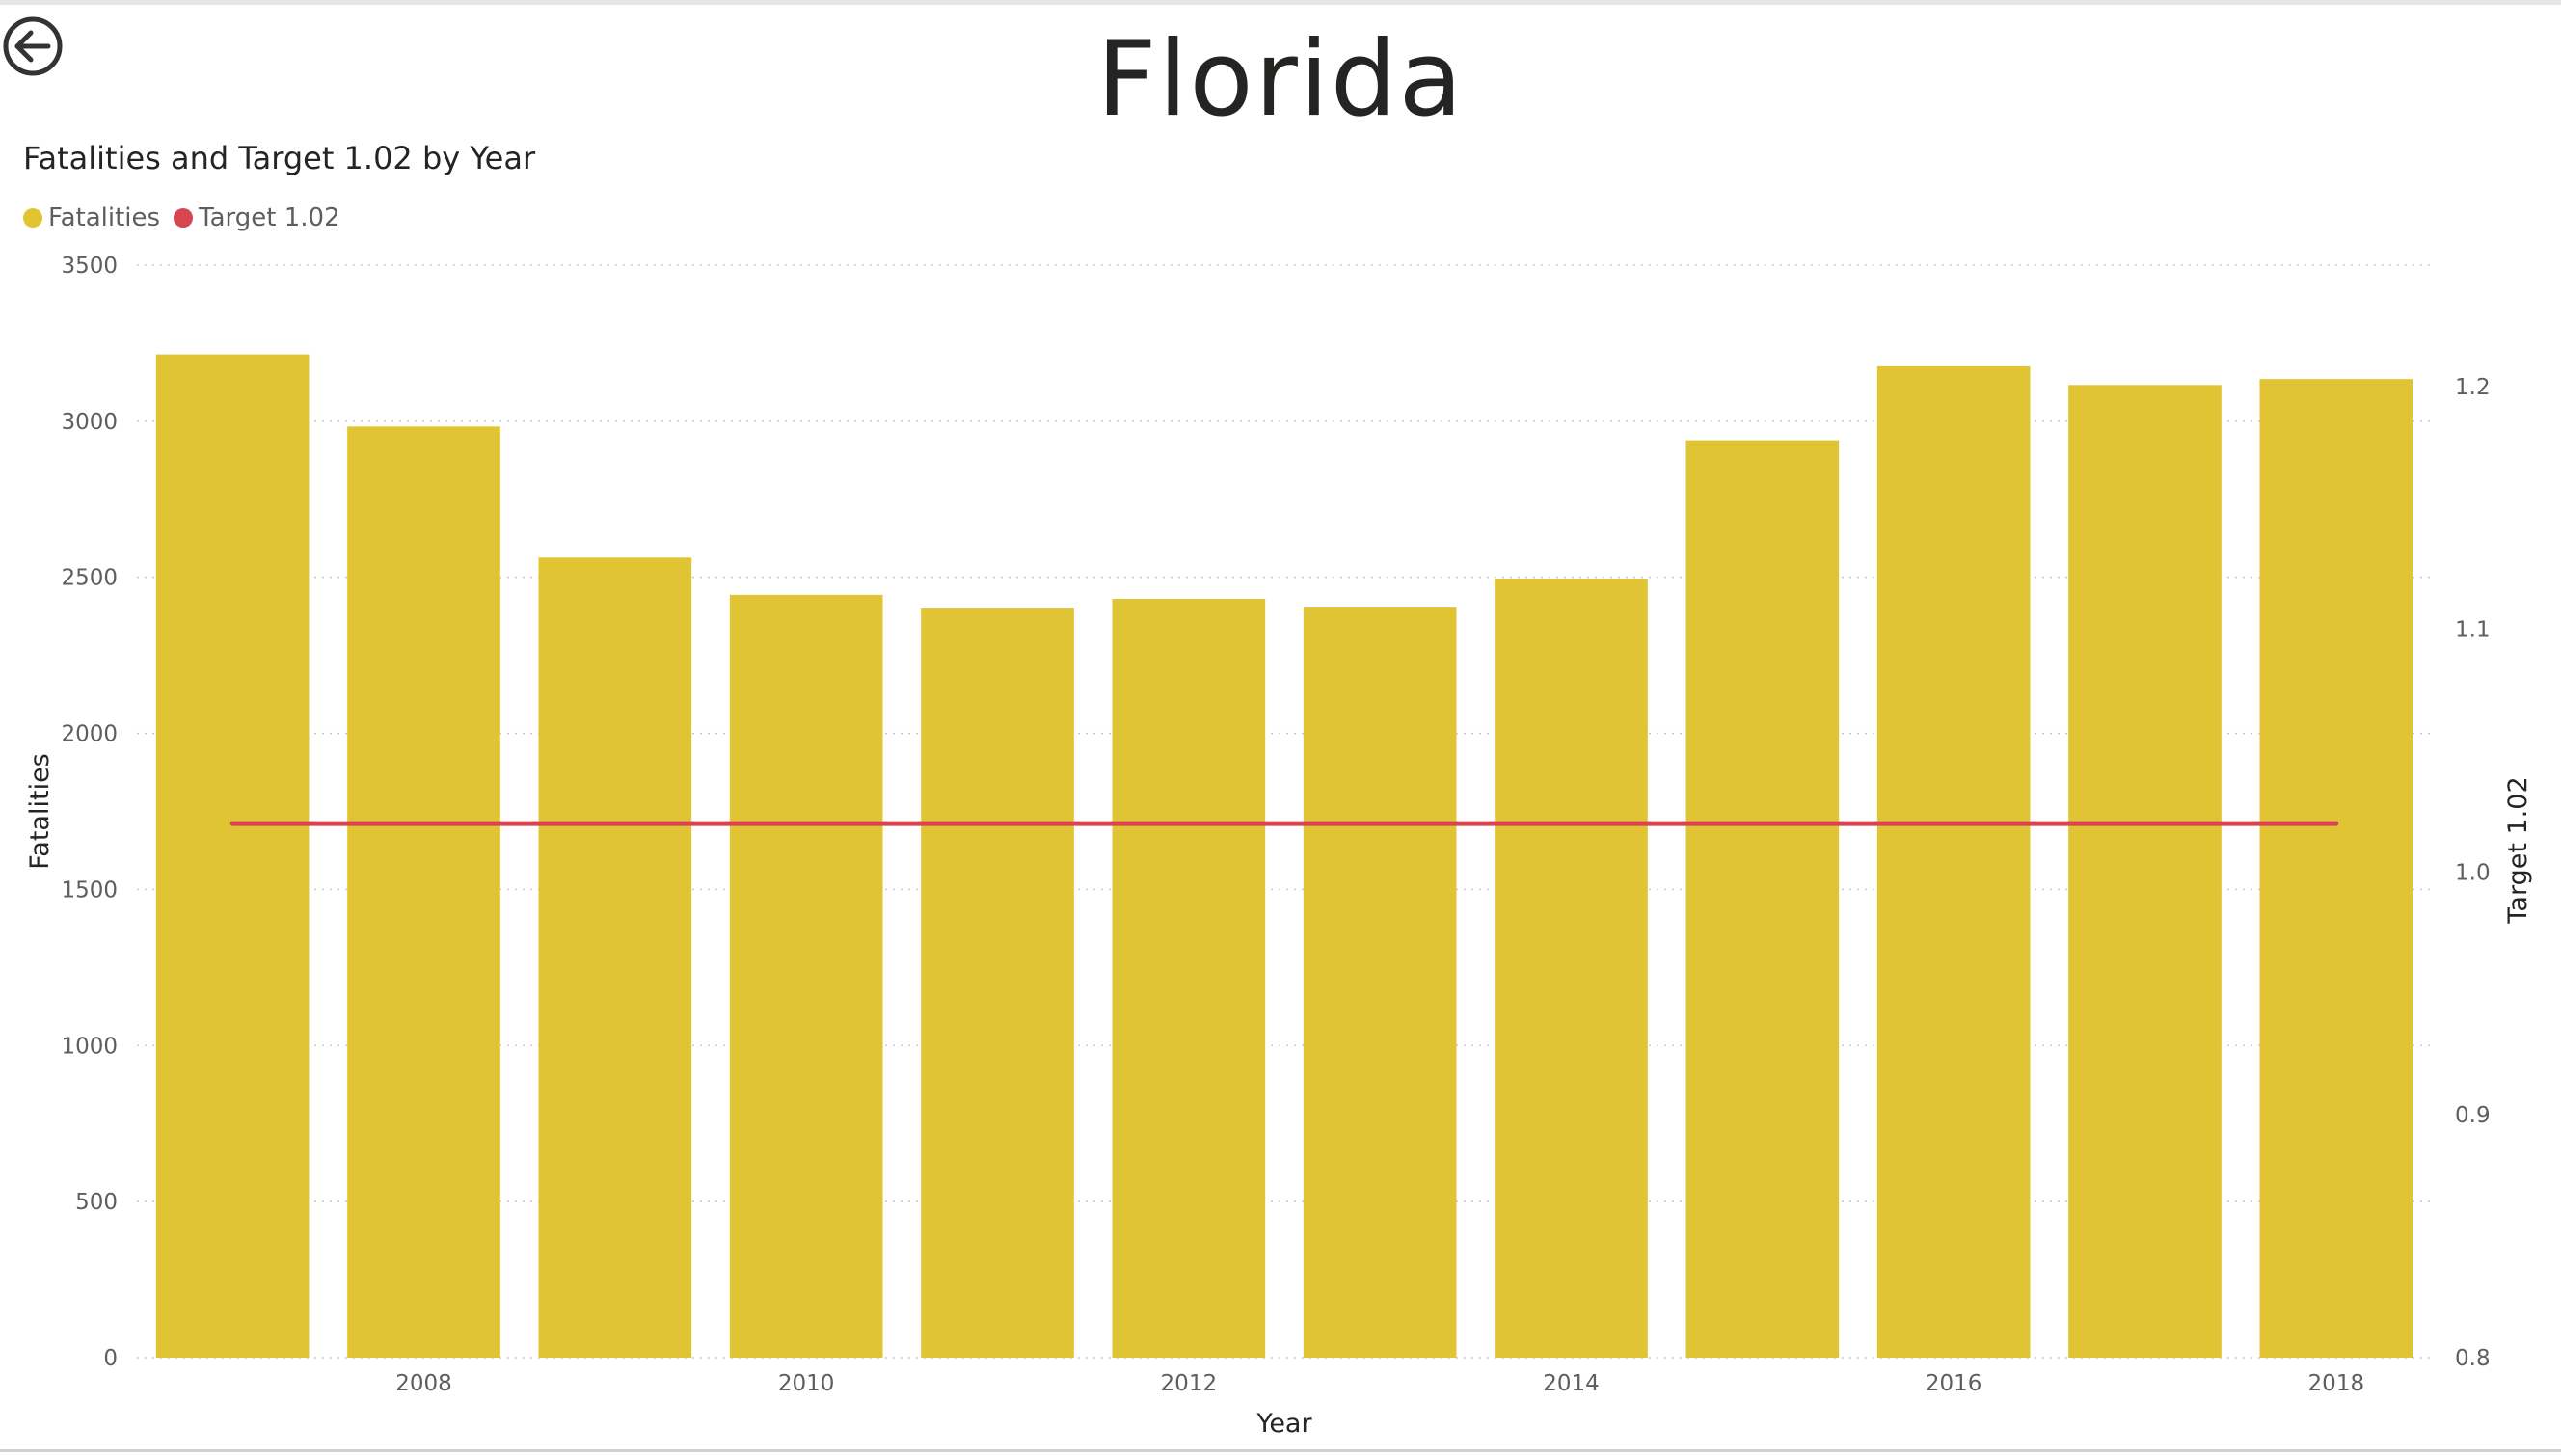 The height and width of the screenshot is (1456, 2561). I want to click on legend-label-fatalities: Fatalities, so click(105, 217).